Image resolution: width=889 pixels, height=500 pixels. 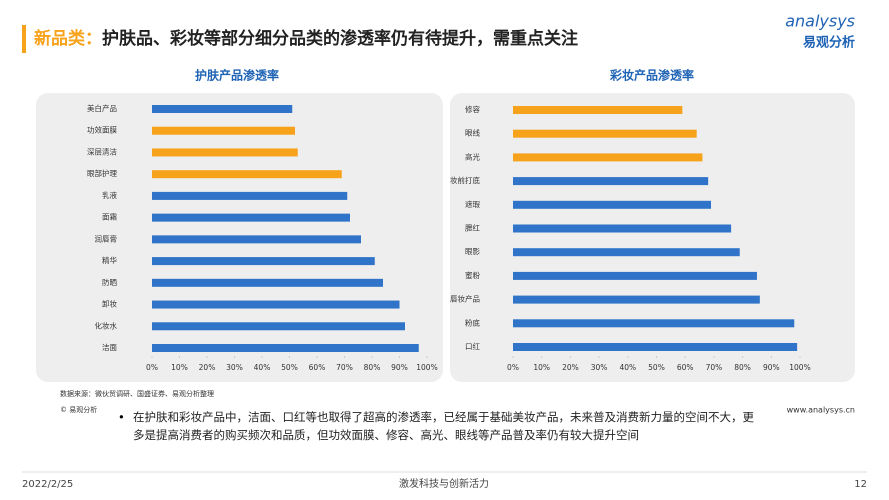 I want to click on footer-date: 2022/2/25, so click(x=47, y=484).